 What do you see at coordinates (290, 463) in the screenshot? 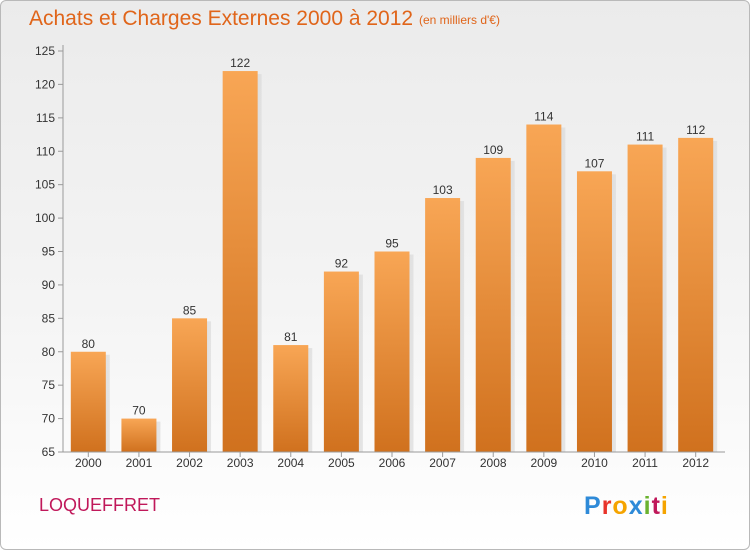
I see `x-tick-label: 2004` at bounding box center [290, 463].